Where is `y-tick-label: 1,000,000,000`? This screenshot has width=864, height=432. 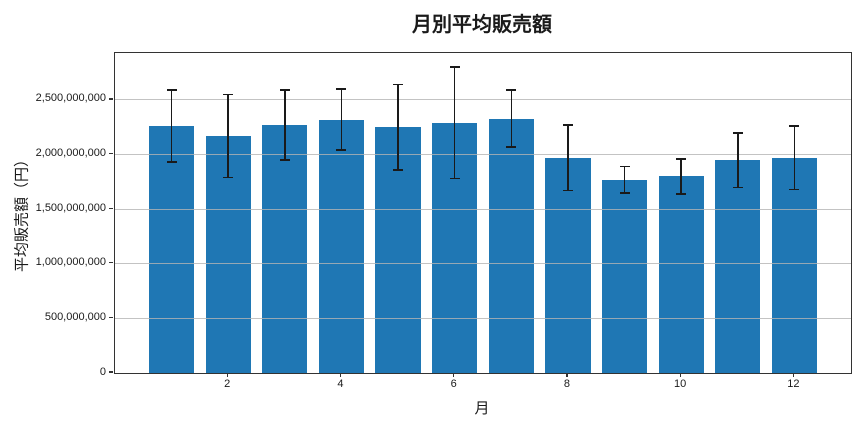
y-tick-label: 1,000,000,000 is located at coordinates (70, 262).